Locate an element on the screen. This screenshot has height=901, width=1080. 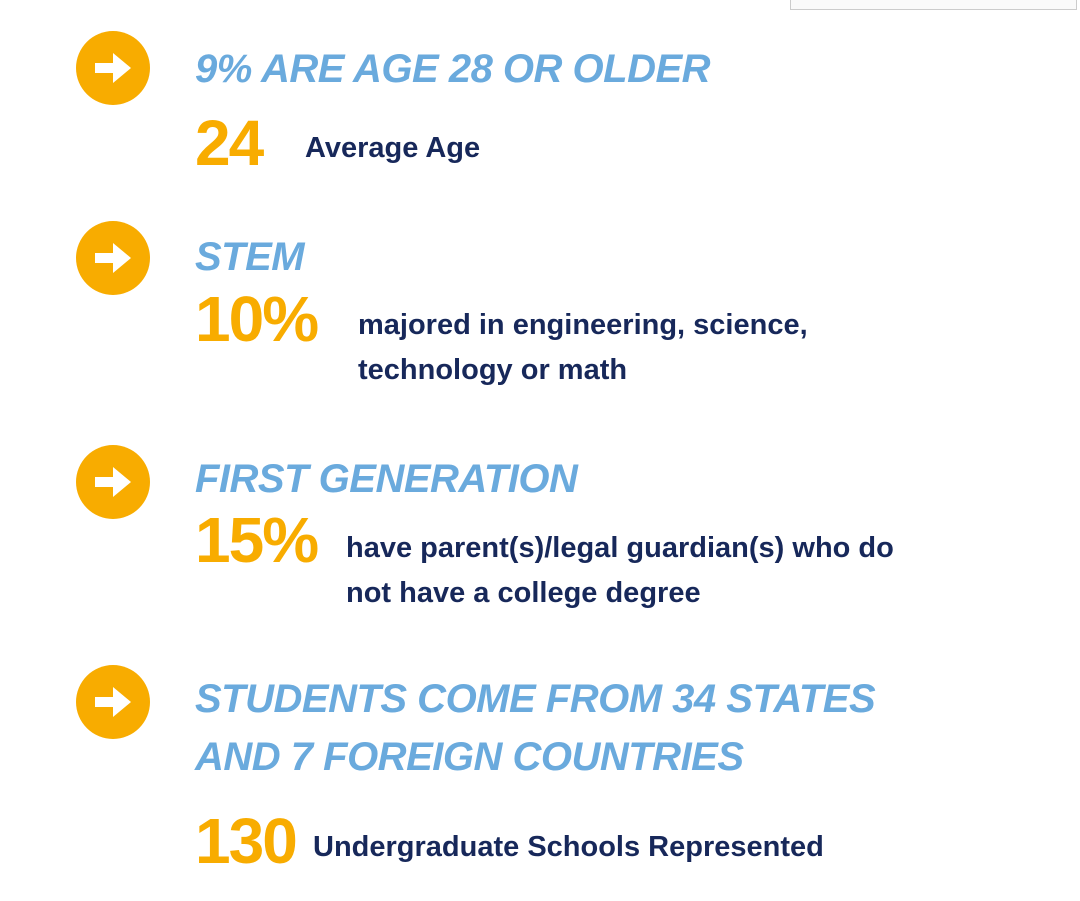
section-heading: STUDENTS COME FROM 34 STATES is located at coordinates (535, 699).